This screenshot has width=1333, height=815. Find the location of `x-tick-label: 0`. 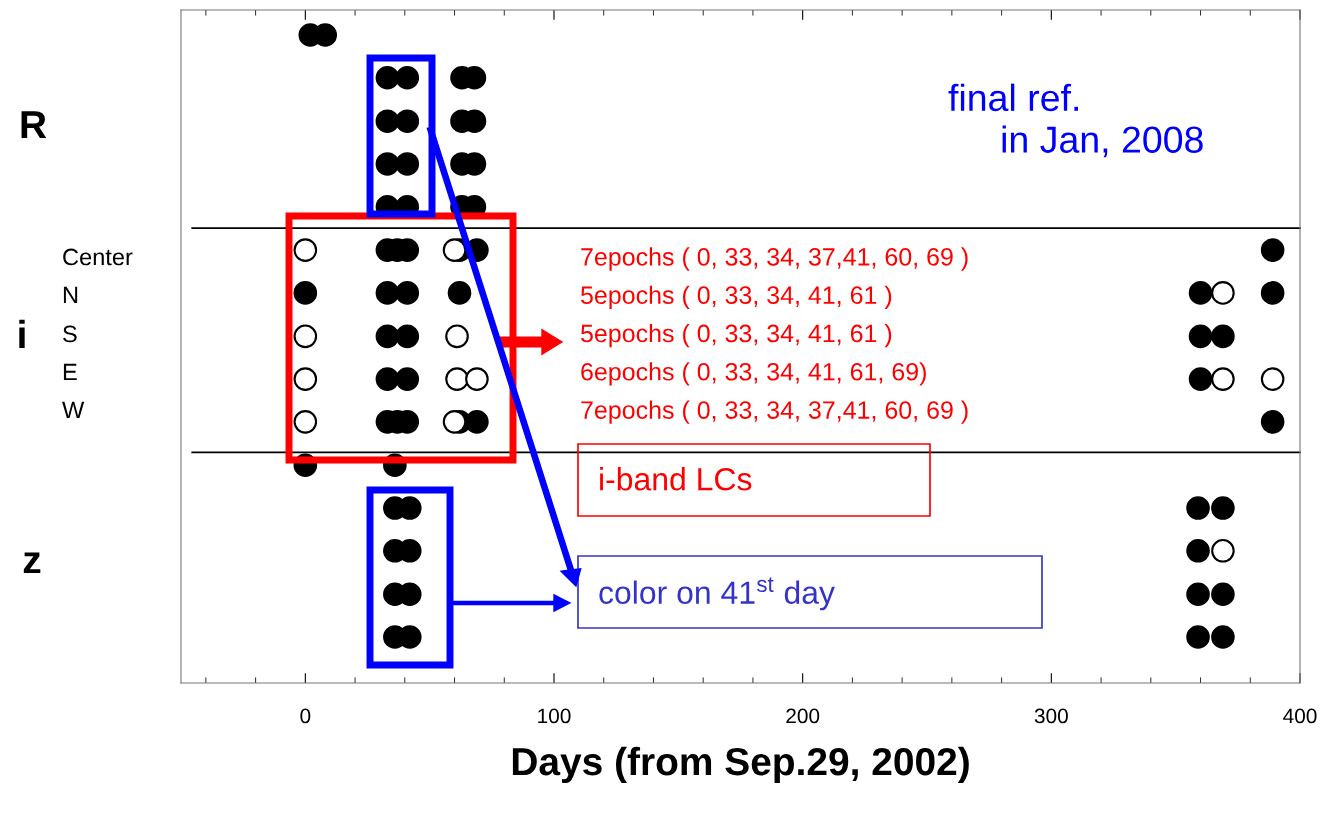

x-tick-label: 0 is located at coordinates (305, 716).